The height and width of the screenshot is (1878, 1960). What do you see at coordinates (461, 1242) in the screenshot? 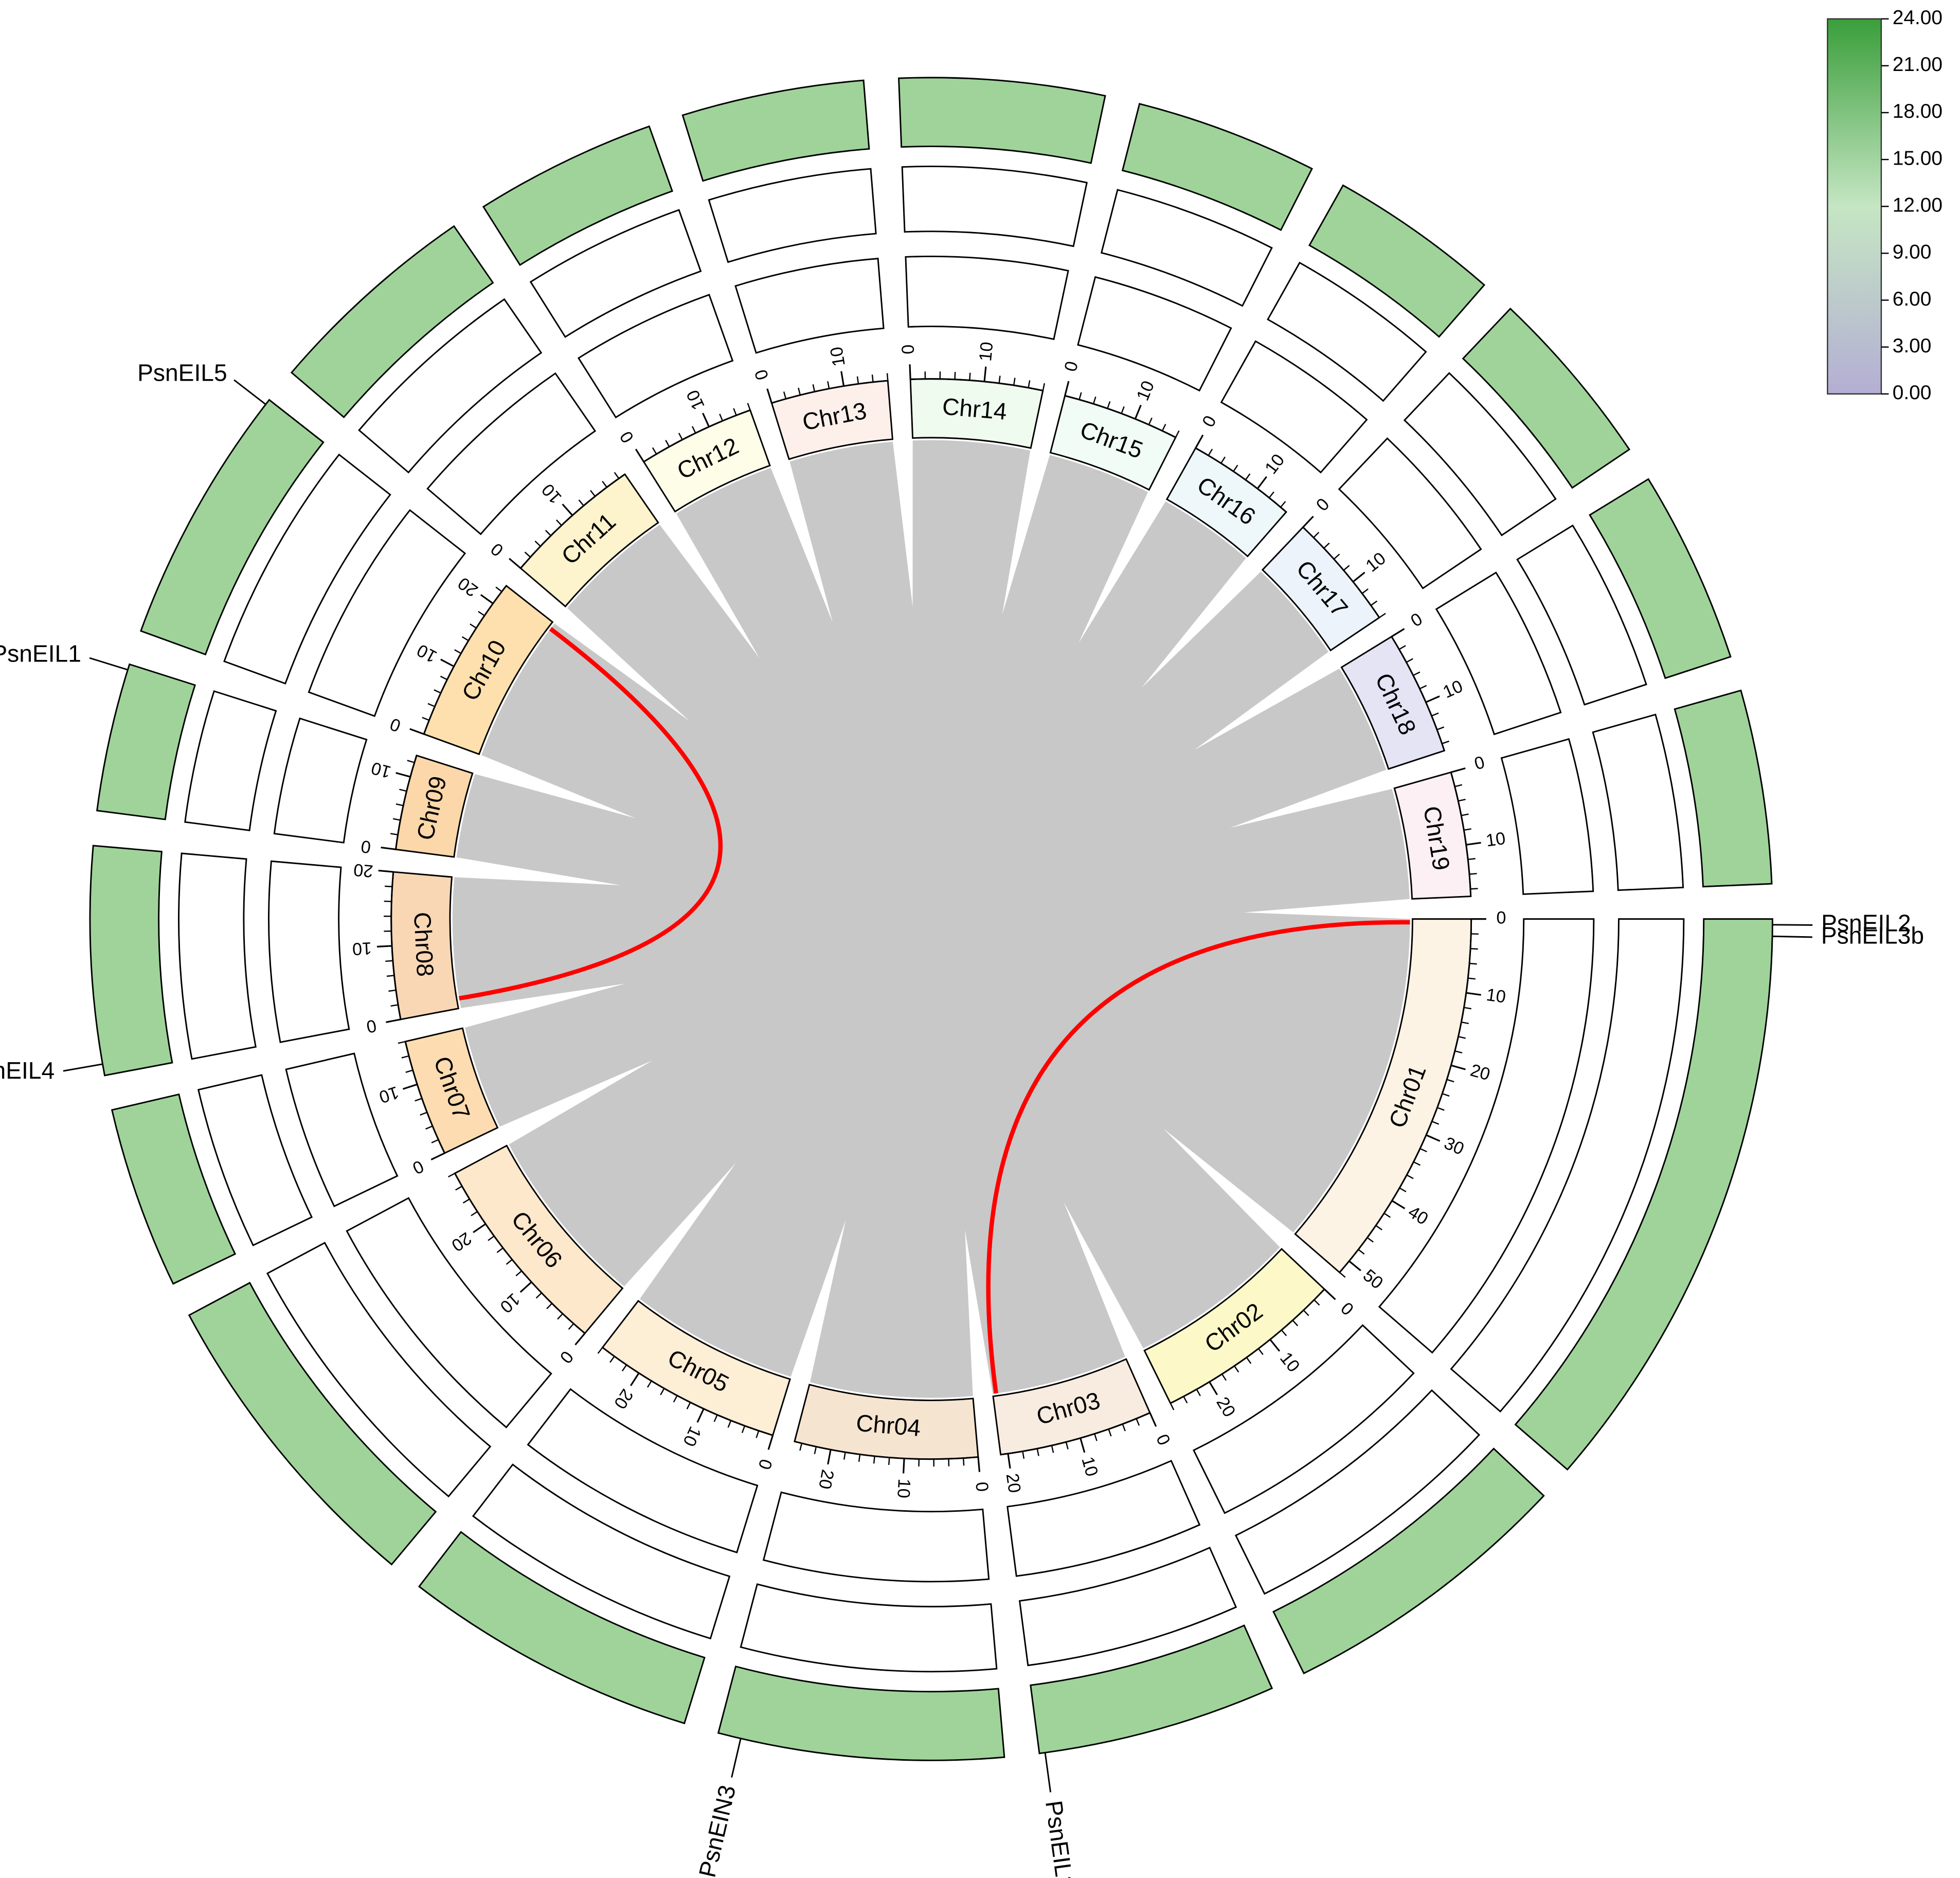
I see `tick-label: 20` at bounding box center [461, 1242].